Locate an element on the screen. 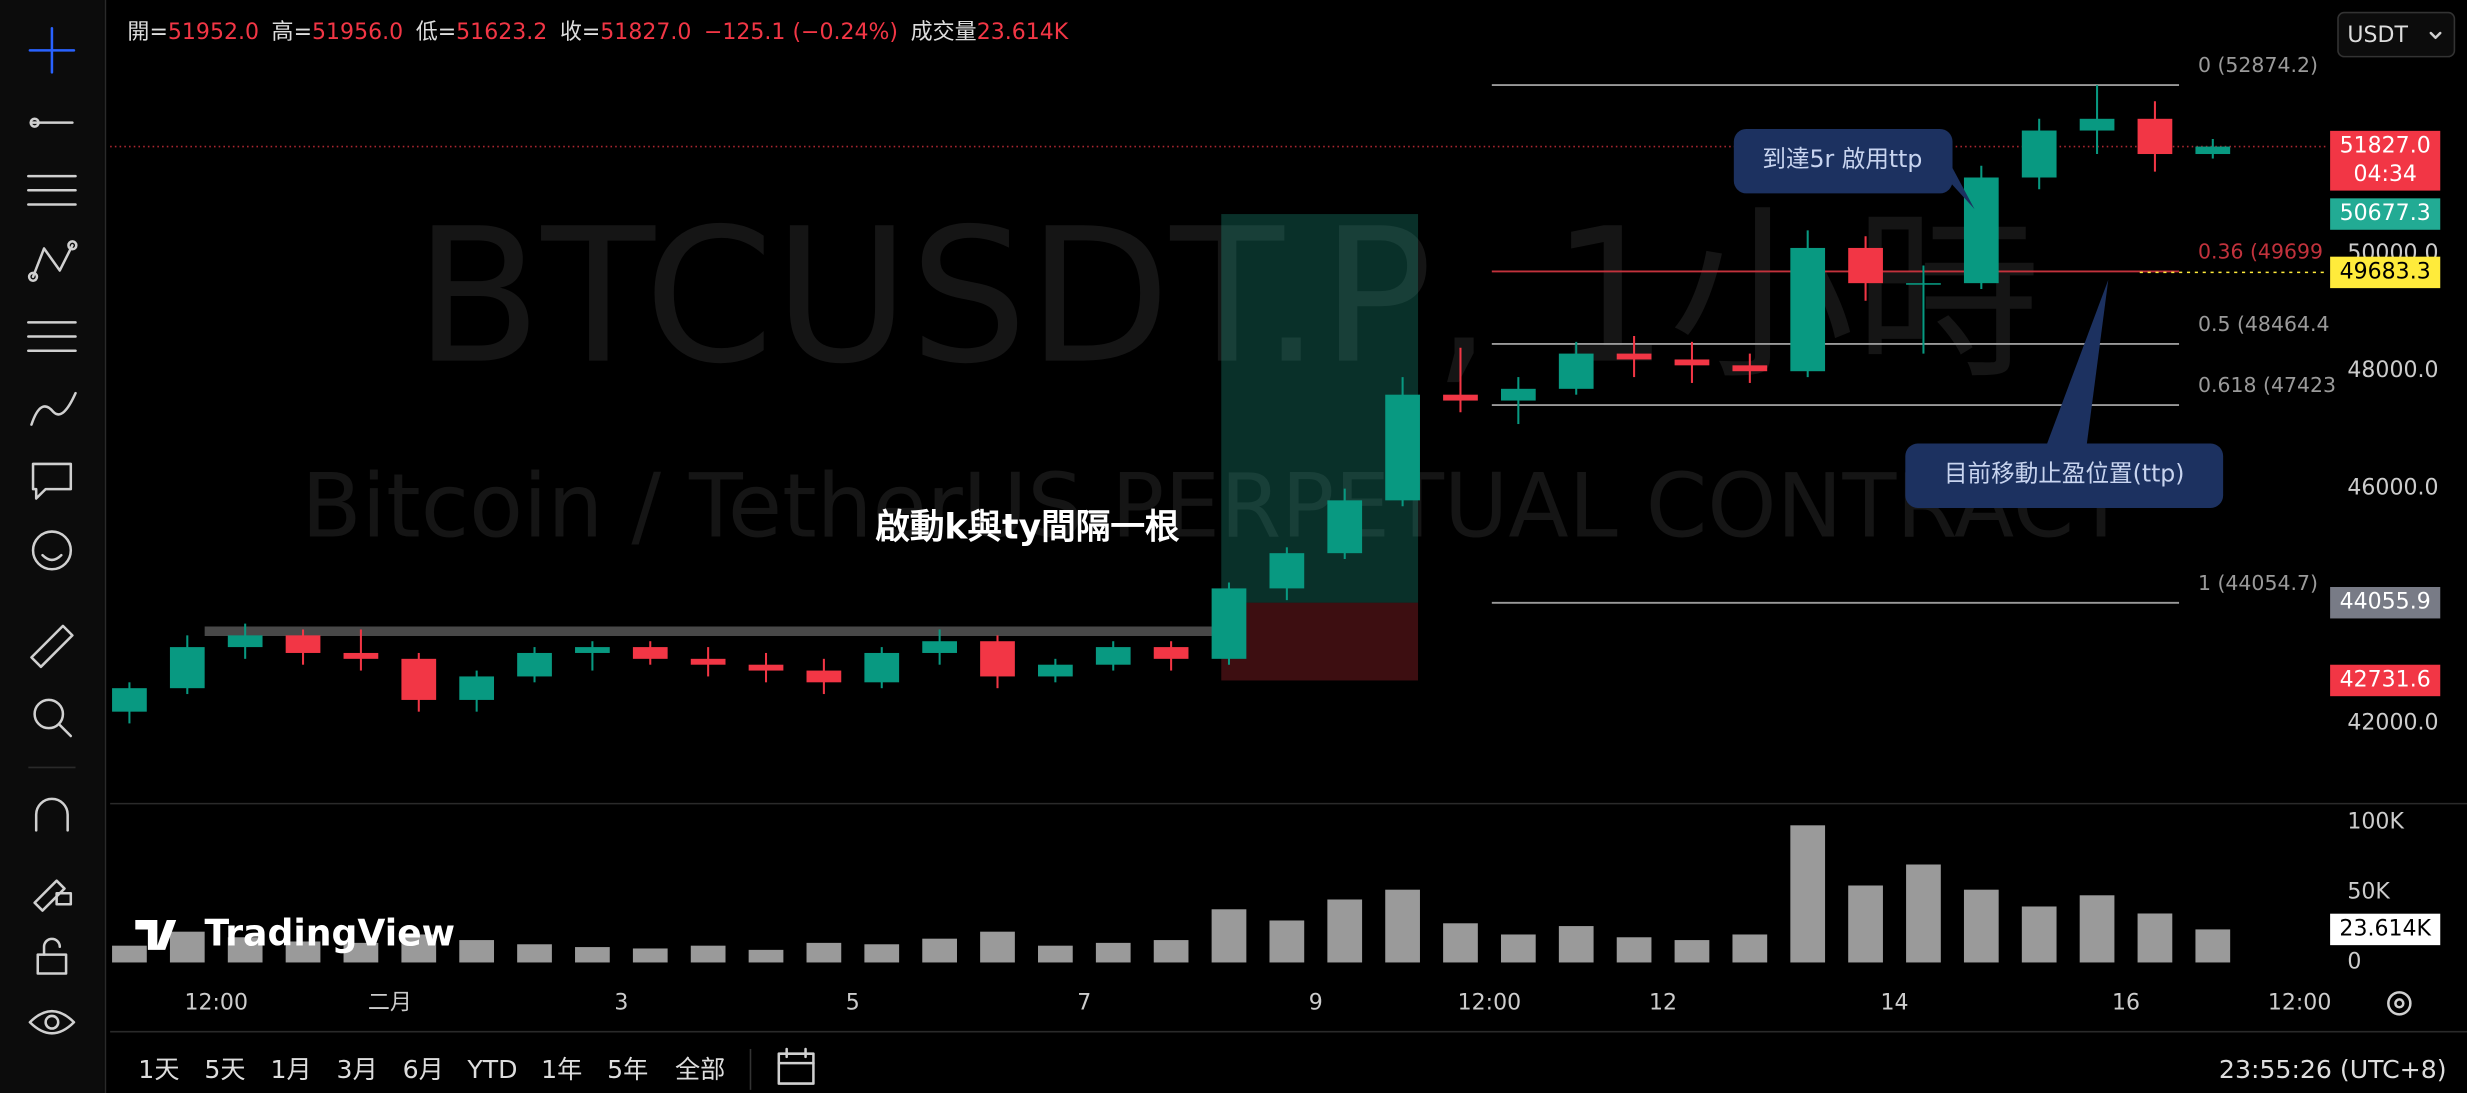  fib-label: 0.618 (47423 is located at coordinates (2267, 385).